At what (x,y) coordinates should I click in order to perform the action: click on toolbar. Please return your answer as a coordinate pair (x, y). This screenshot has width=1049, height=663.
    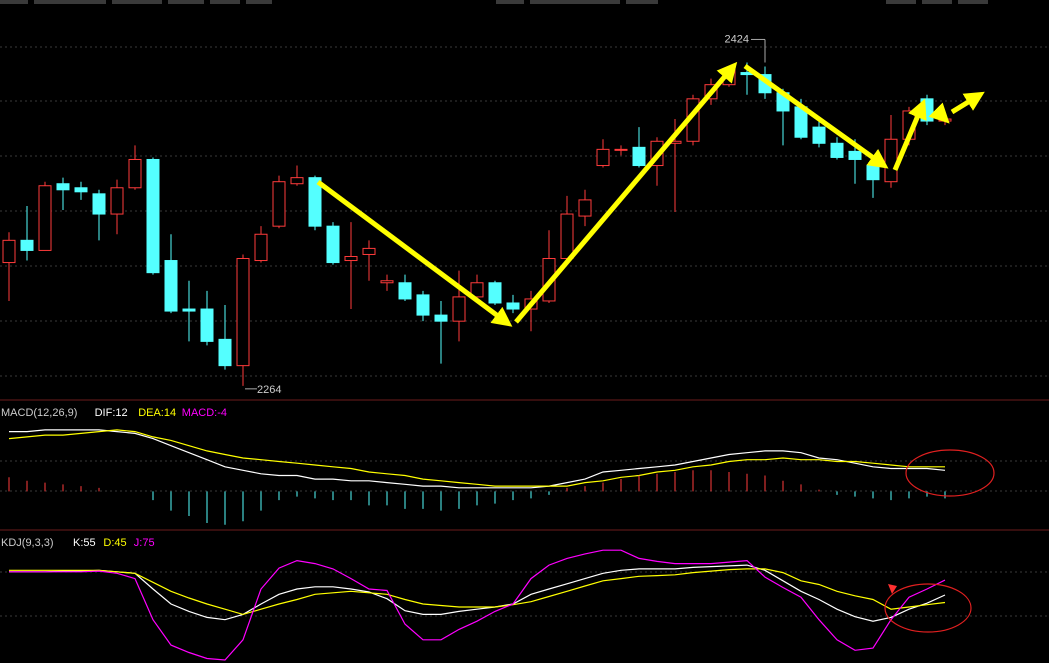
    Looking at the image, I should click on (494, 2).